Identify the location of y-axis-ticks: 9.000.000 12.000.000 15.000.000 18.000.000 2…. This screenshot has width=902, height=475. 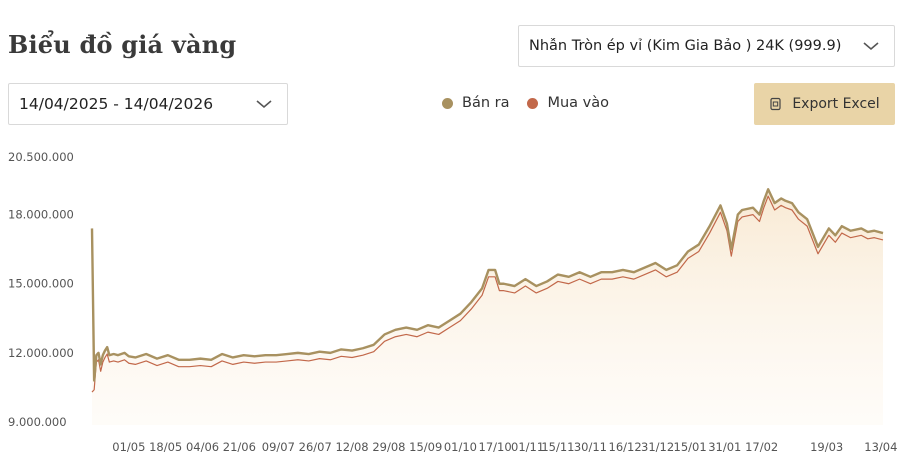
(41, 289).